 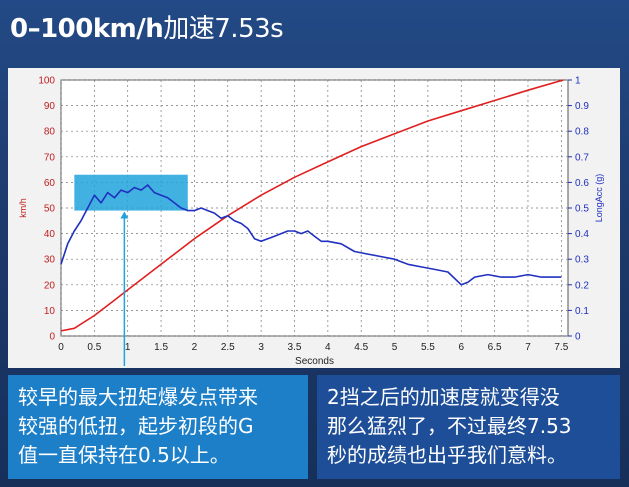 I want to click on x-tick-label: 1.5, so click(x=161, y=347).